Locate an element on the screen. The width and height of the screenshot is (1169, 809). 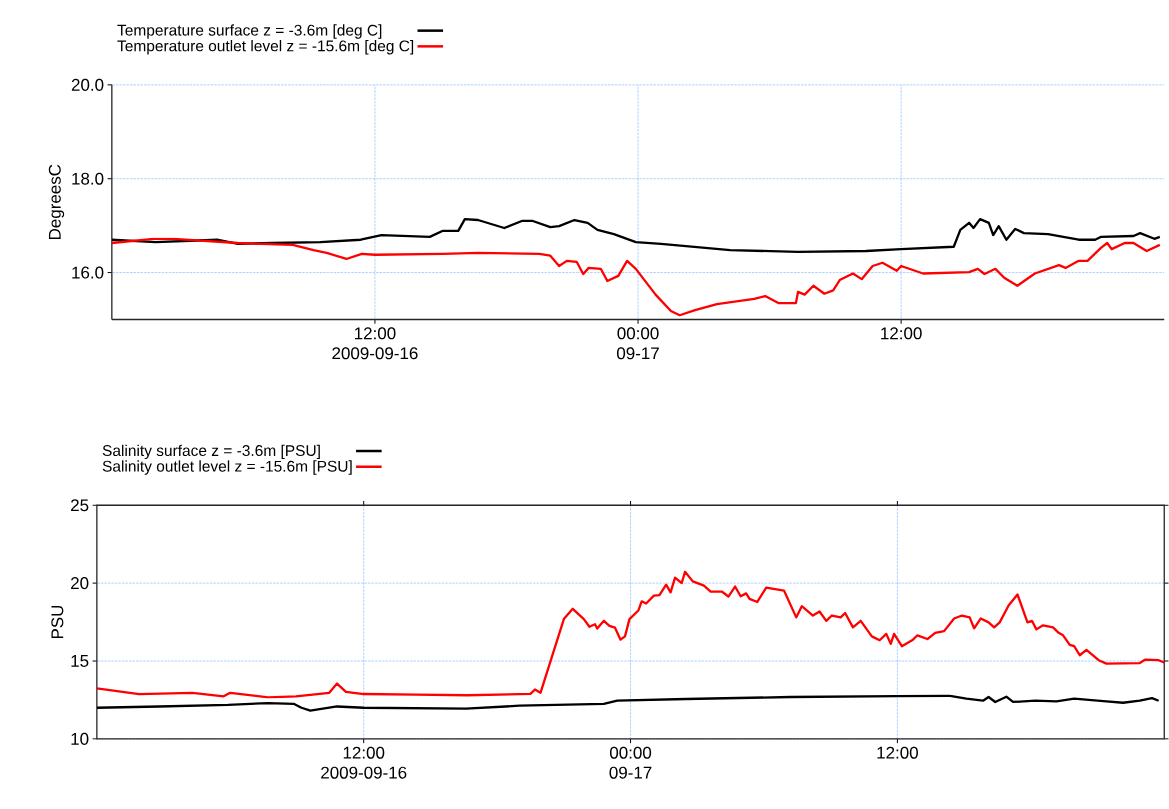
y-tick-label: 18.0 is located at coordinates (88, 178).